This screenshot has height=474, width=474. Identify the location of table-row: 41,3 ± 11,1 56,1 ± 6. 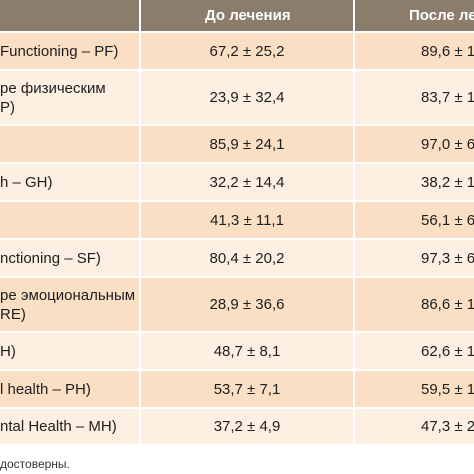
(237, 219).